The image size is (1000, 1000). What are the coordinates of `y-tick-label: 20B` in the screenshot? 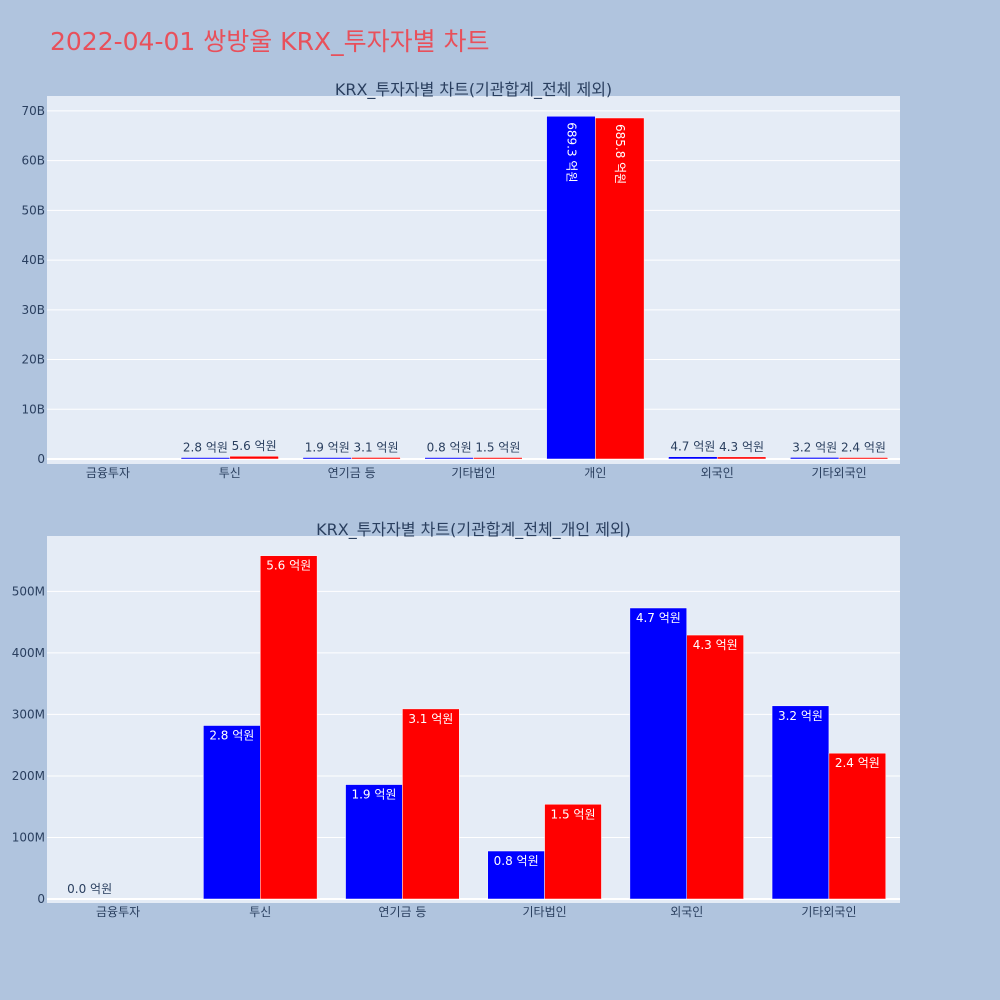 It's located at (33, 360).